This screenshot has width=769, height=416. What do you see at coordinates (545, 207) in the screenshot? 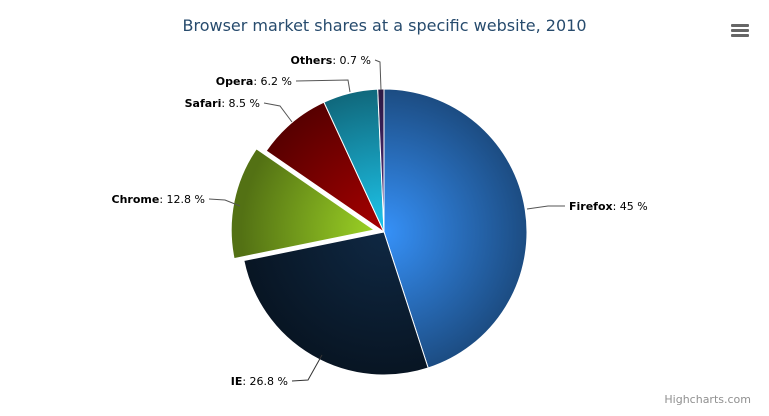
I see `connector-firefox` at bounding box center [545, 207].